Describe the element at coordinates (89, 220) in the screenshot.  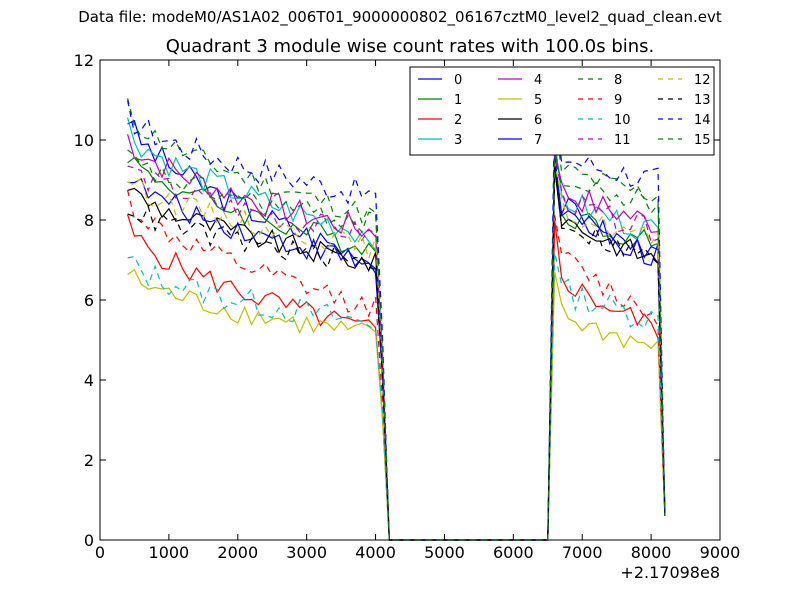
I see `y-tick-label: 8` at that location.